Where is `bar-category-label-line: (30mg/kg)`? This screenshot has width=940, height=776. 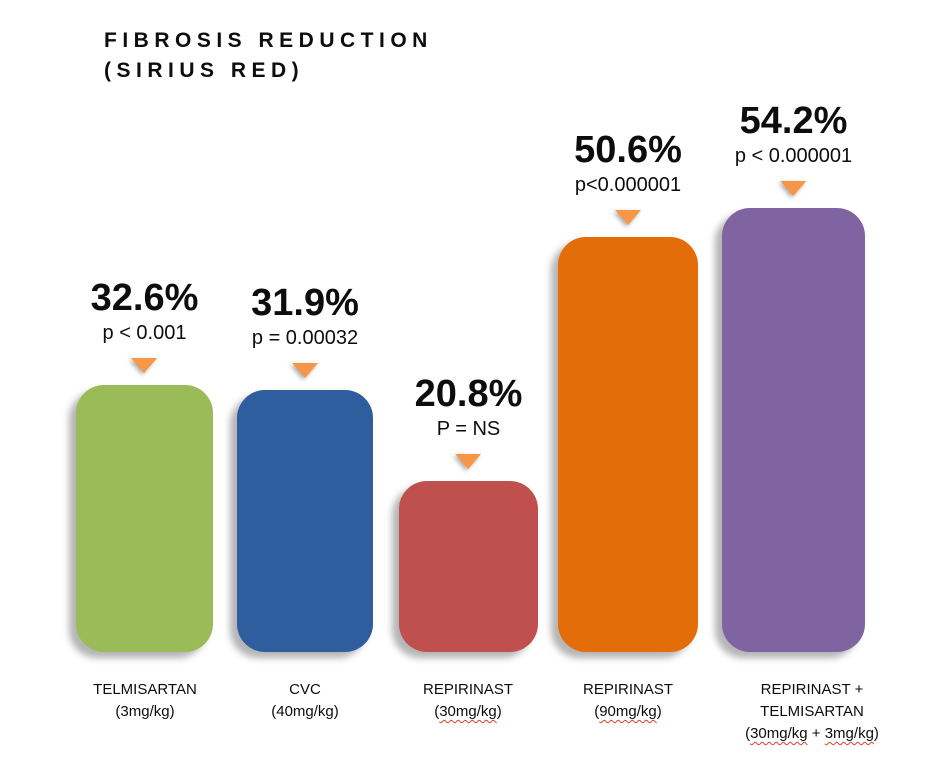 bar-category-label-line: (30mg/kg) is located at coordinates (468, 712).